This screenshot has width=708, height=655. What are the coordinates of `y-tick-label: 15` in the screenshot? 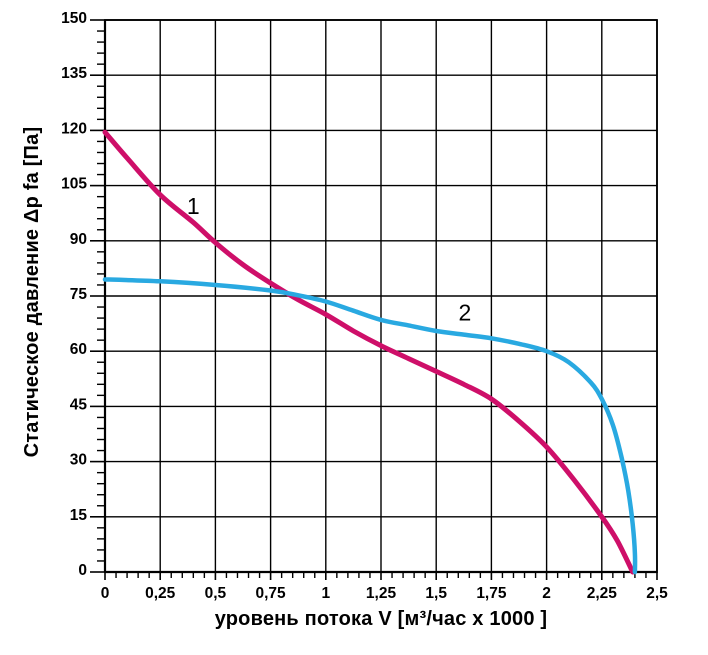 It's located at (79, 515).